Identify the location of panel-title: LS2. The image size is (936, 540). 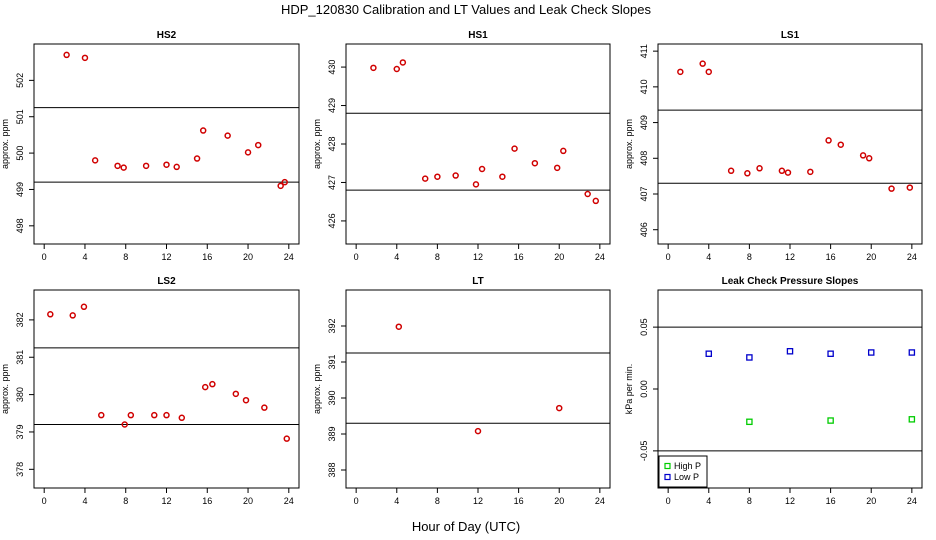
(166, 281).